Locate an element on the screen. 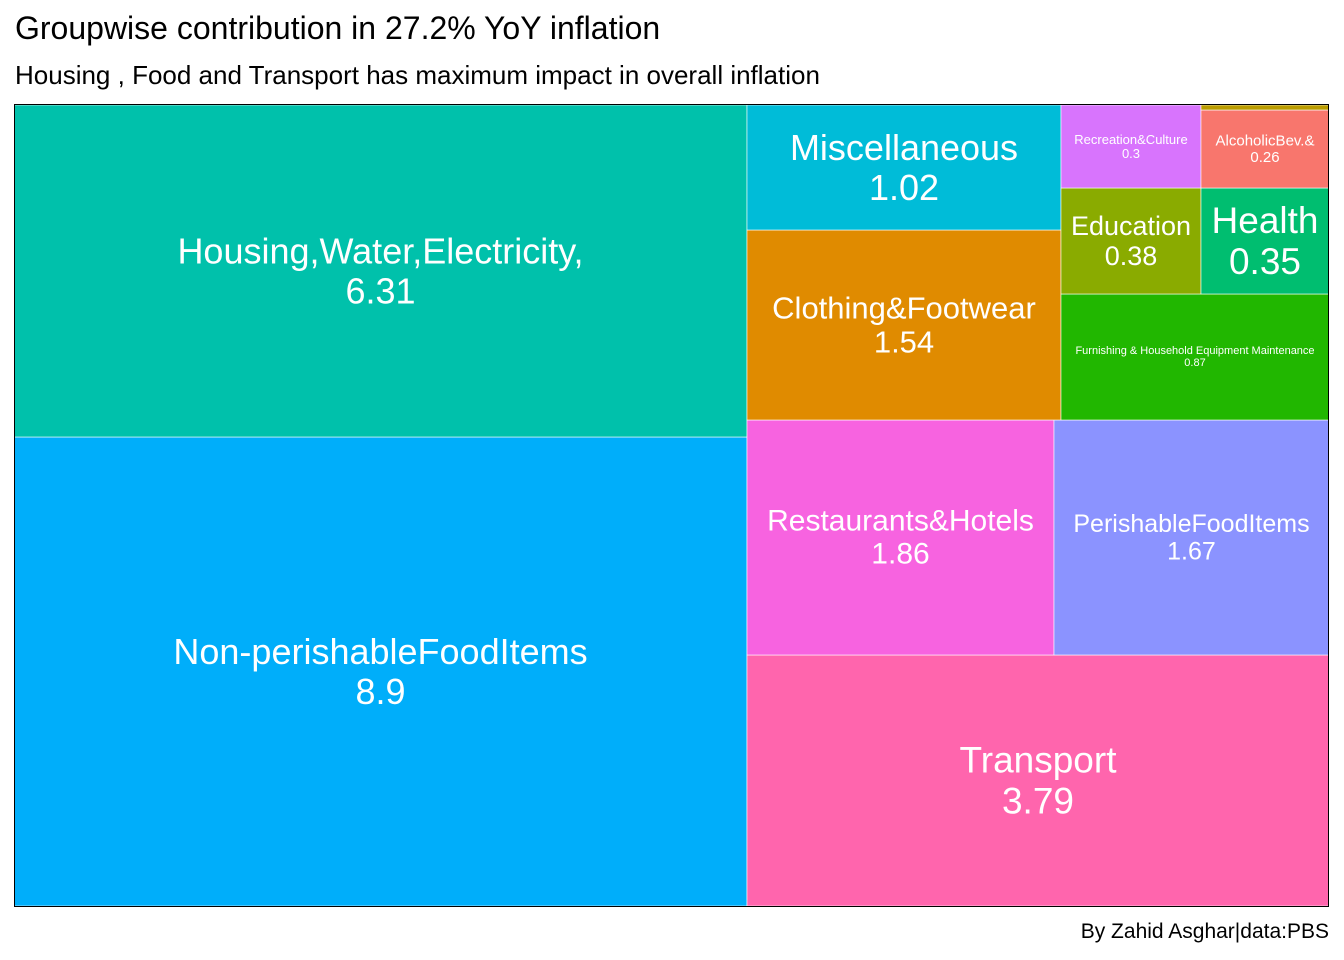 Image resolution: width=1344 pixels, height=960 pixels. chart-caption: By Zahid Asghar|data:PBS is located at coordinates (1204, 931).